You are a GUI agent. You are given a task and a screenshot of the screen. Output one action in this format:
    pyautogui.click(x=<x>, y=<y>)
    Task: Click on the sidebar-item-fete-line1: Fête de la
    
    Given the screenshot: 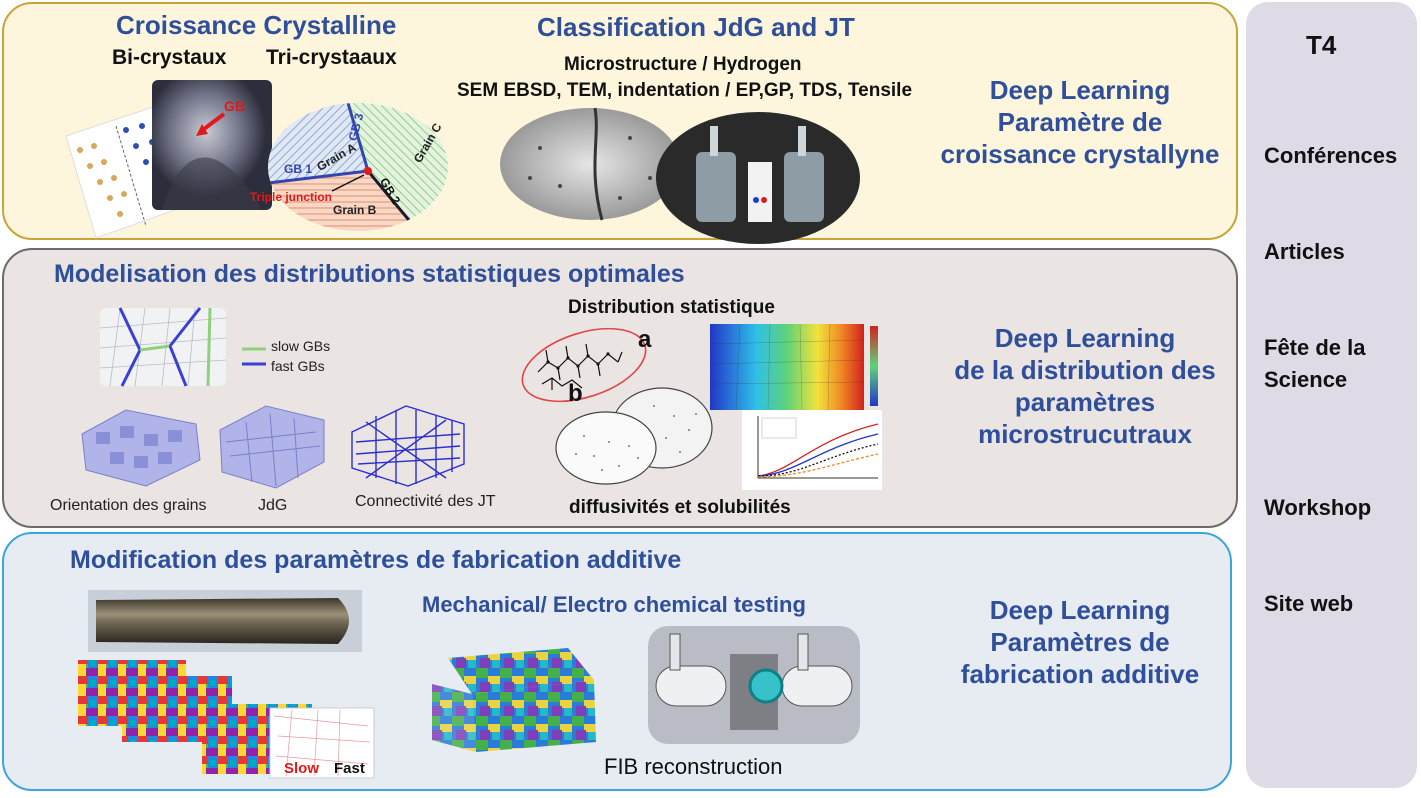 What is the action you would take?
    pyautogui.click(x=1315, y=347)
    